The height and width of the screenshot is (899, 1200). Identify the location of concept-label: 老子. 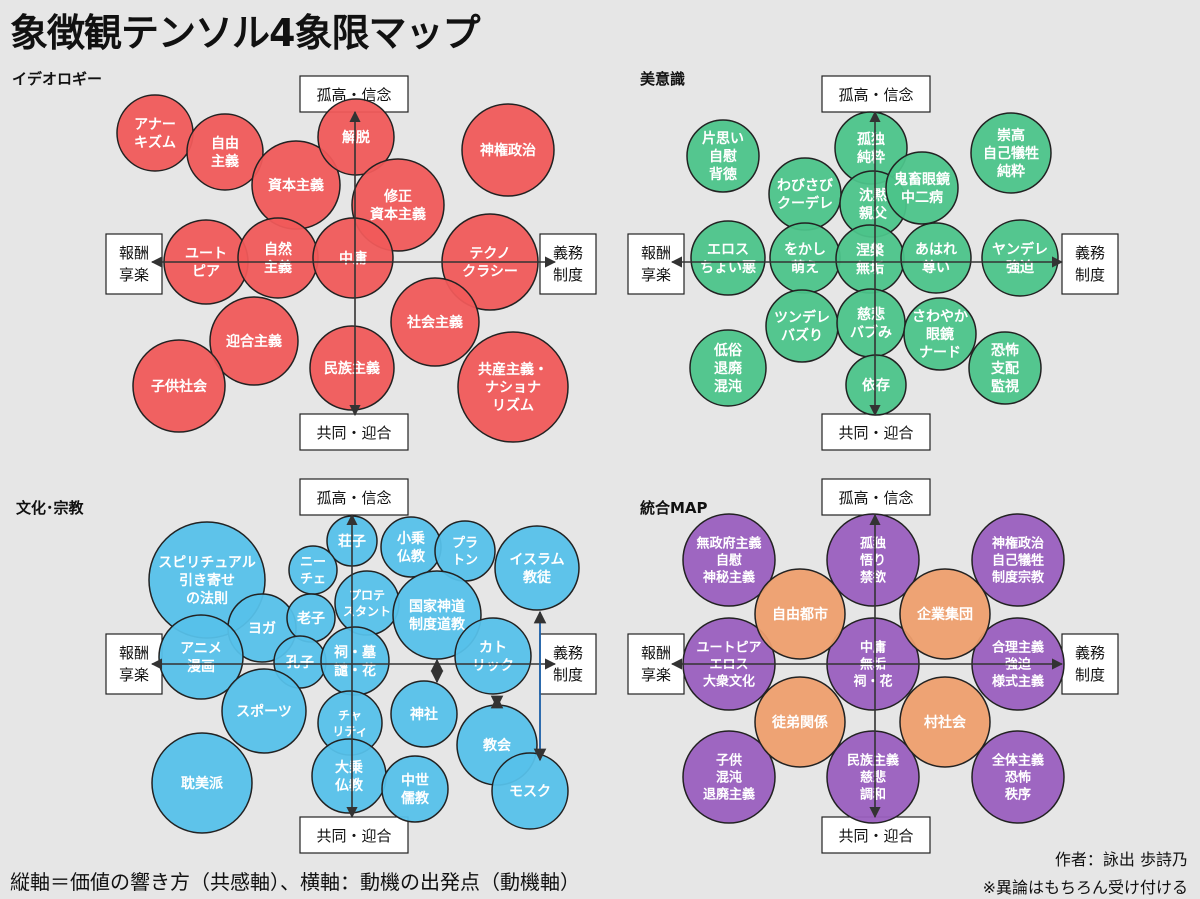
(311, 618).